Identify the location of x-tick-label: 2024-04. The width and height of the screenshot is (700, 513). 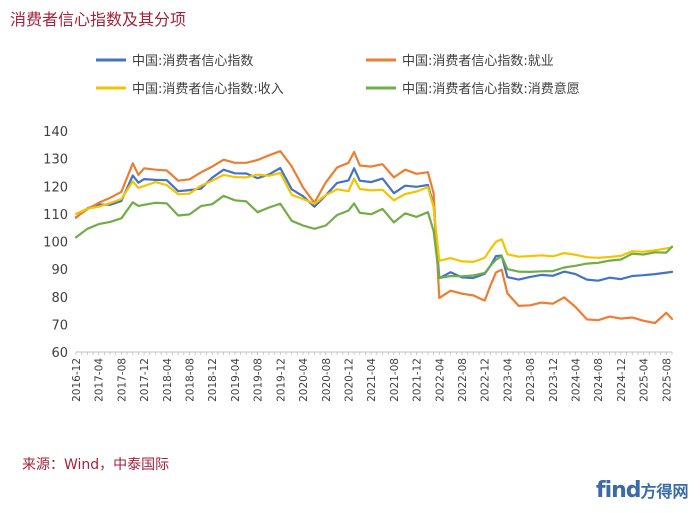
(577, 380).